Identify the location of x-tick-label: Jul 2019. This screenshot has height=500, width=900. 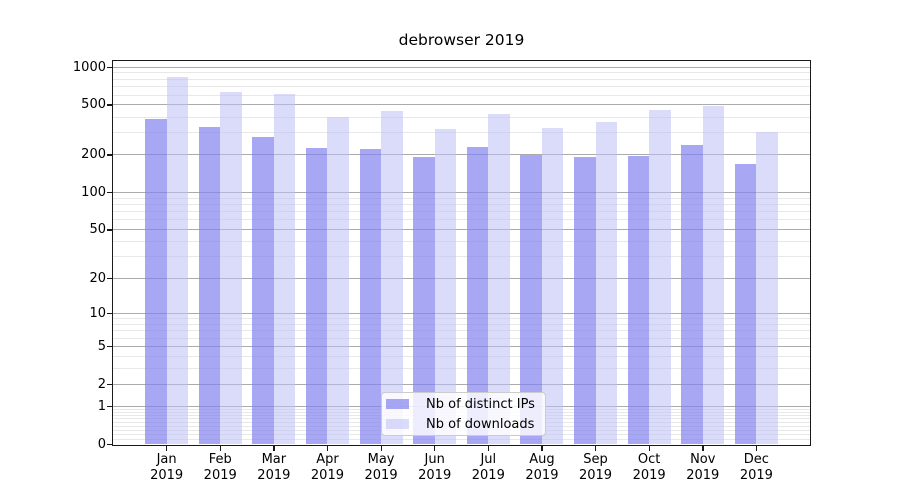
(488, 467).